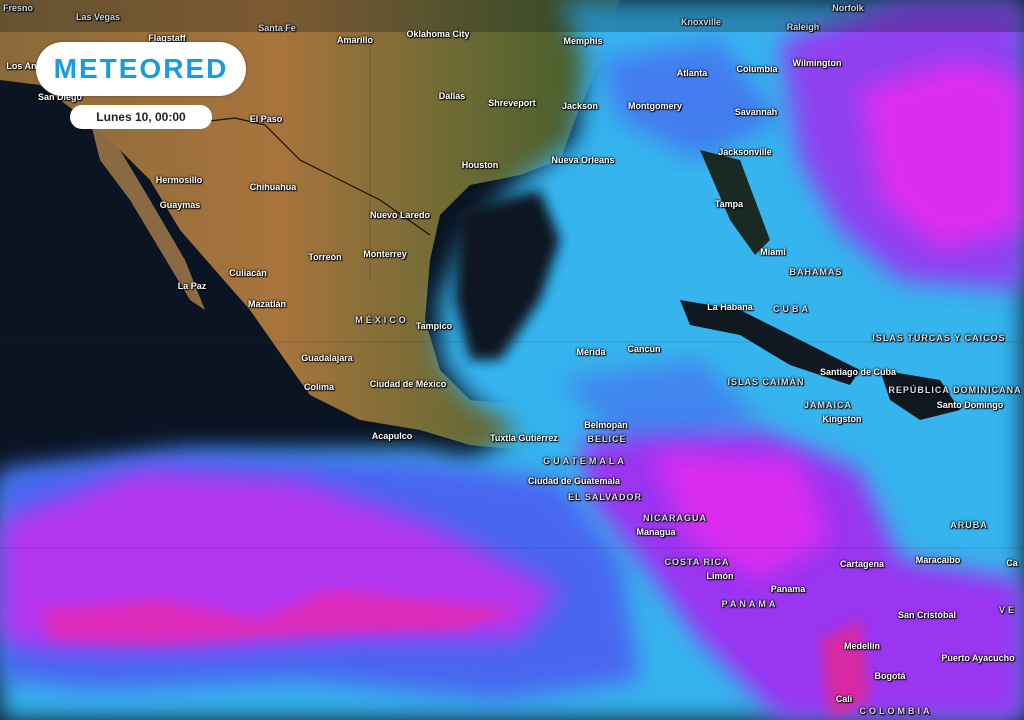 The height and width of the screenshot is (720, 1024). What do you see at coordinates (583, 160) in the screenshot?
I see `city-label: Nueva Orleans` at bounding box center [583, 160].